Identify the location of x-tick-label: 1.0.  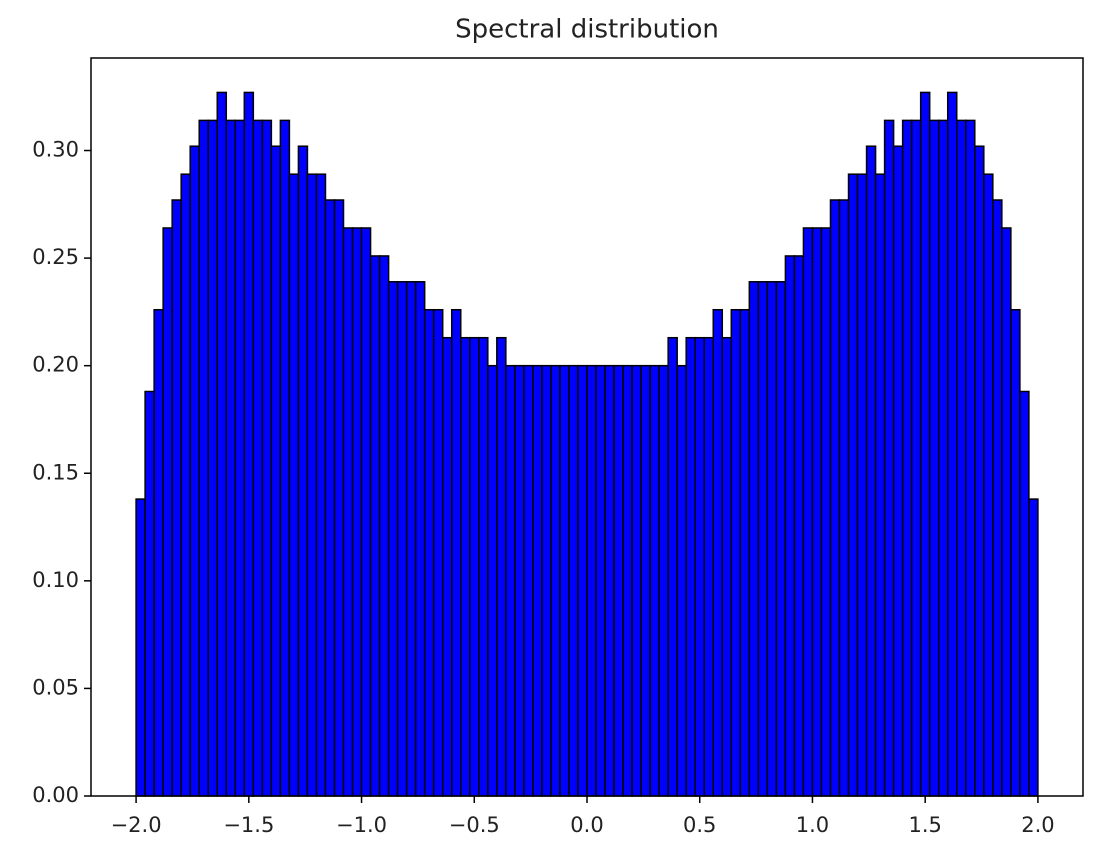
(812, 825).